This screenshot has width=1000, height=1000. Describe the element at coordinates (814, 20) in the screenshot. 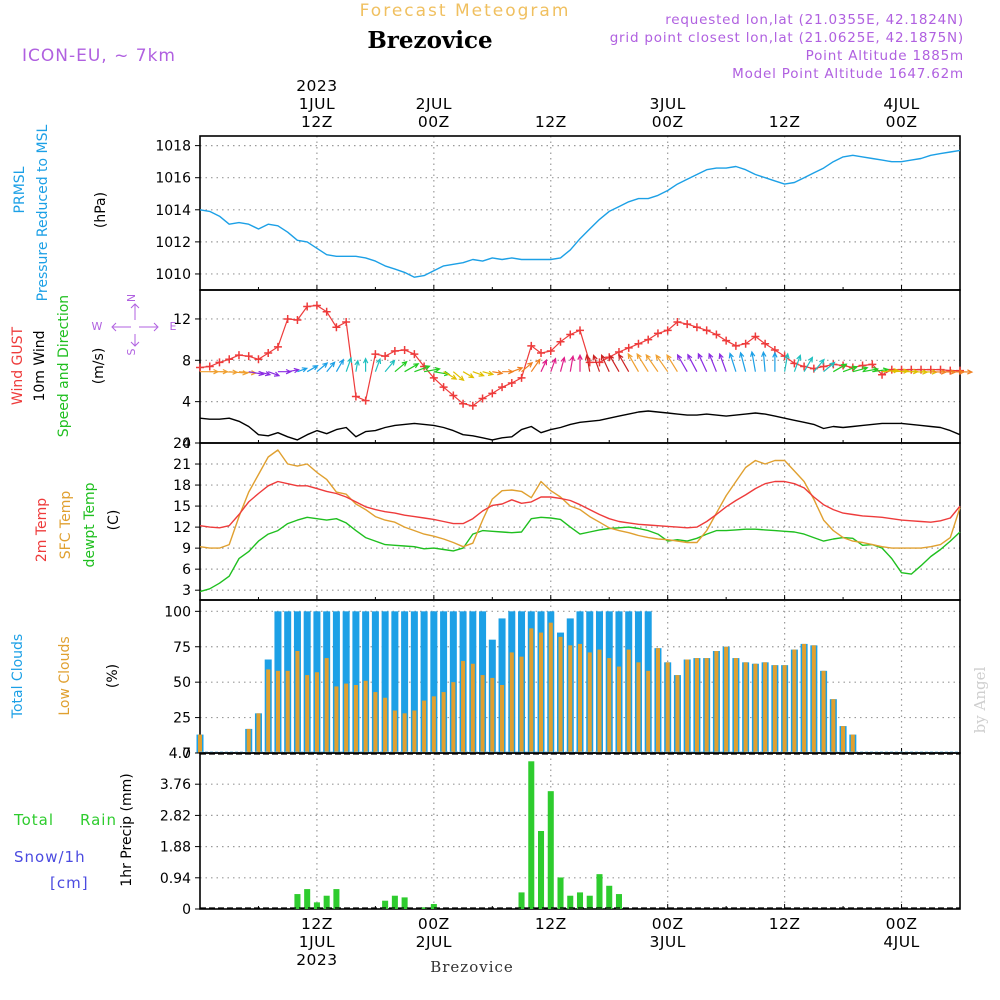

I see `requested-coords: requested lon,lat (21.0355E, 42.1824N)` at that location.